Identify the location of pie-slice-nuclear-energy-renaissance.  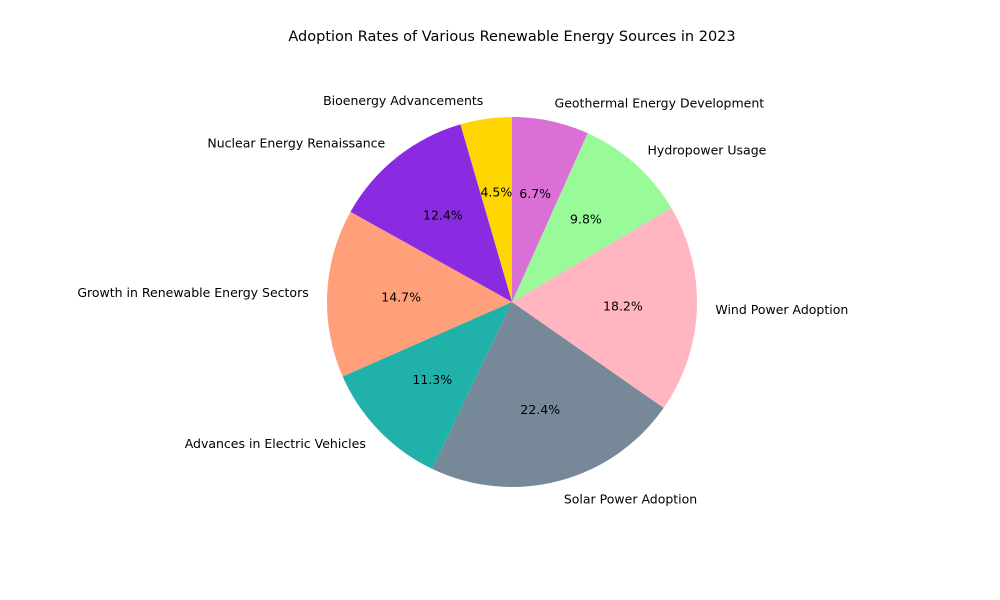
(431, 213).